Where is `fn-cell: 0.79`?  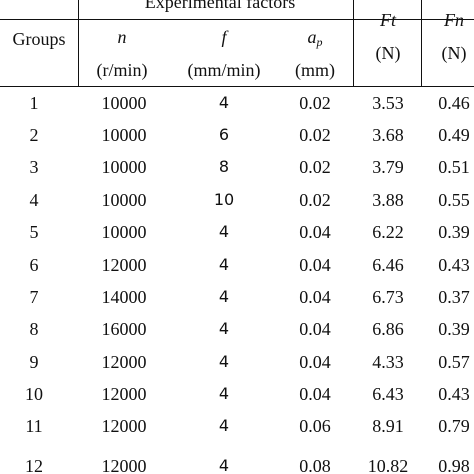
fn-cell: 0.79 is located at coordinates (454, 426).